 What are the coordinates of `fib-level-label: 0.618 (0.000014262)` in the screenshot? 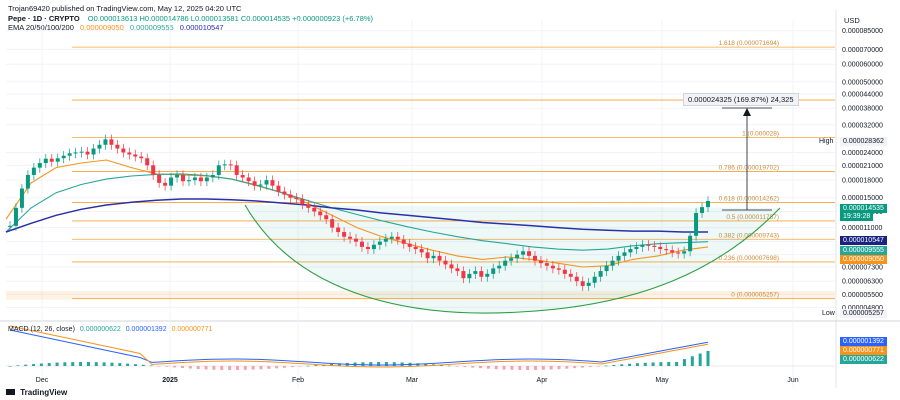 It's located at (749, 199).